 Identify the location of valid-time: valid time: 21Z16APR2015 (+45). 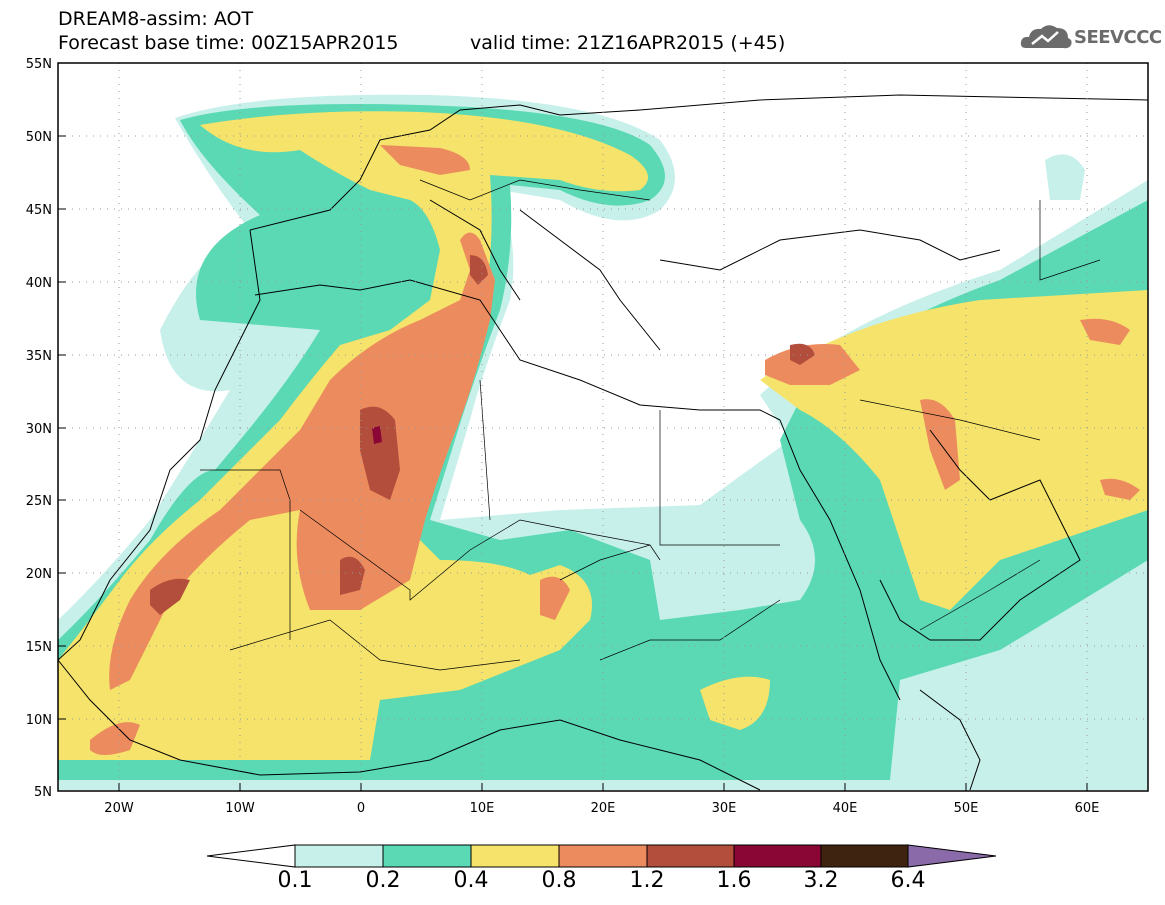
(628, 43).